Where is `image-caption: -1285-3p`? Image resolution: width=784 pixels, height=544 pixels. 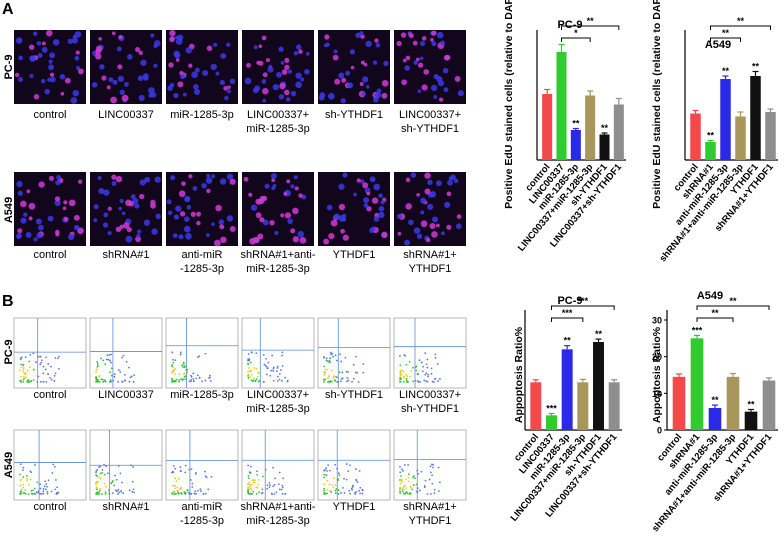 image-caption: -1285-3p is located at coordinates (202, 521).